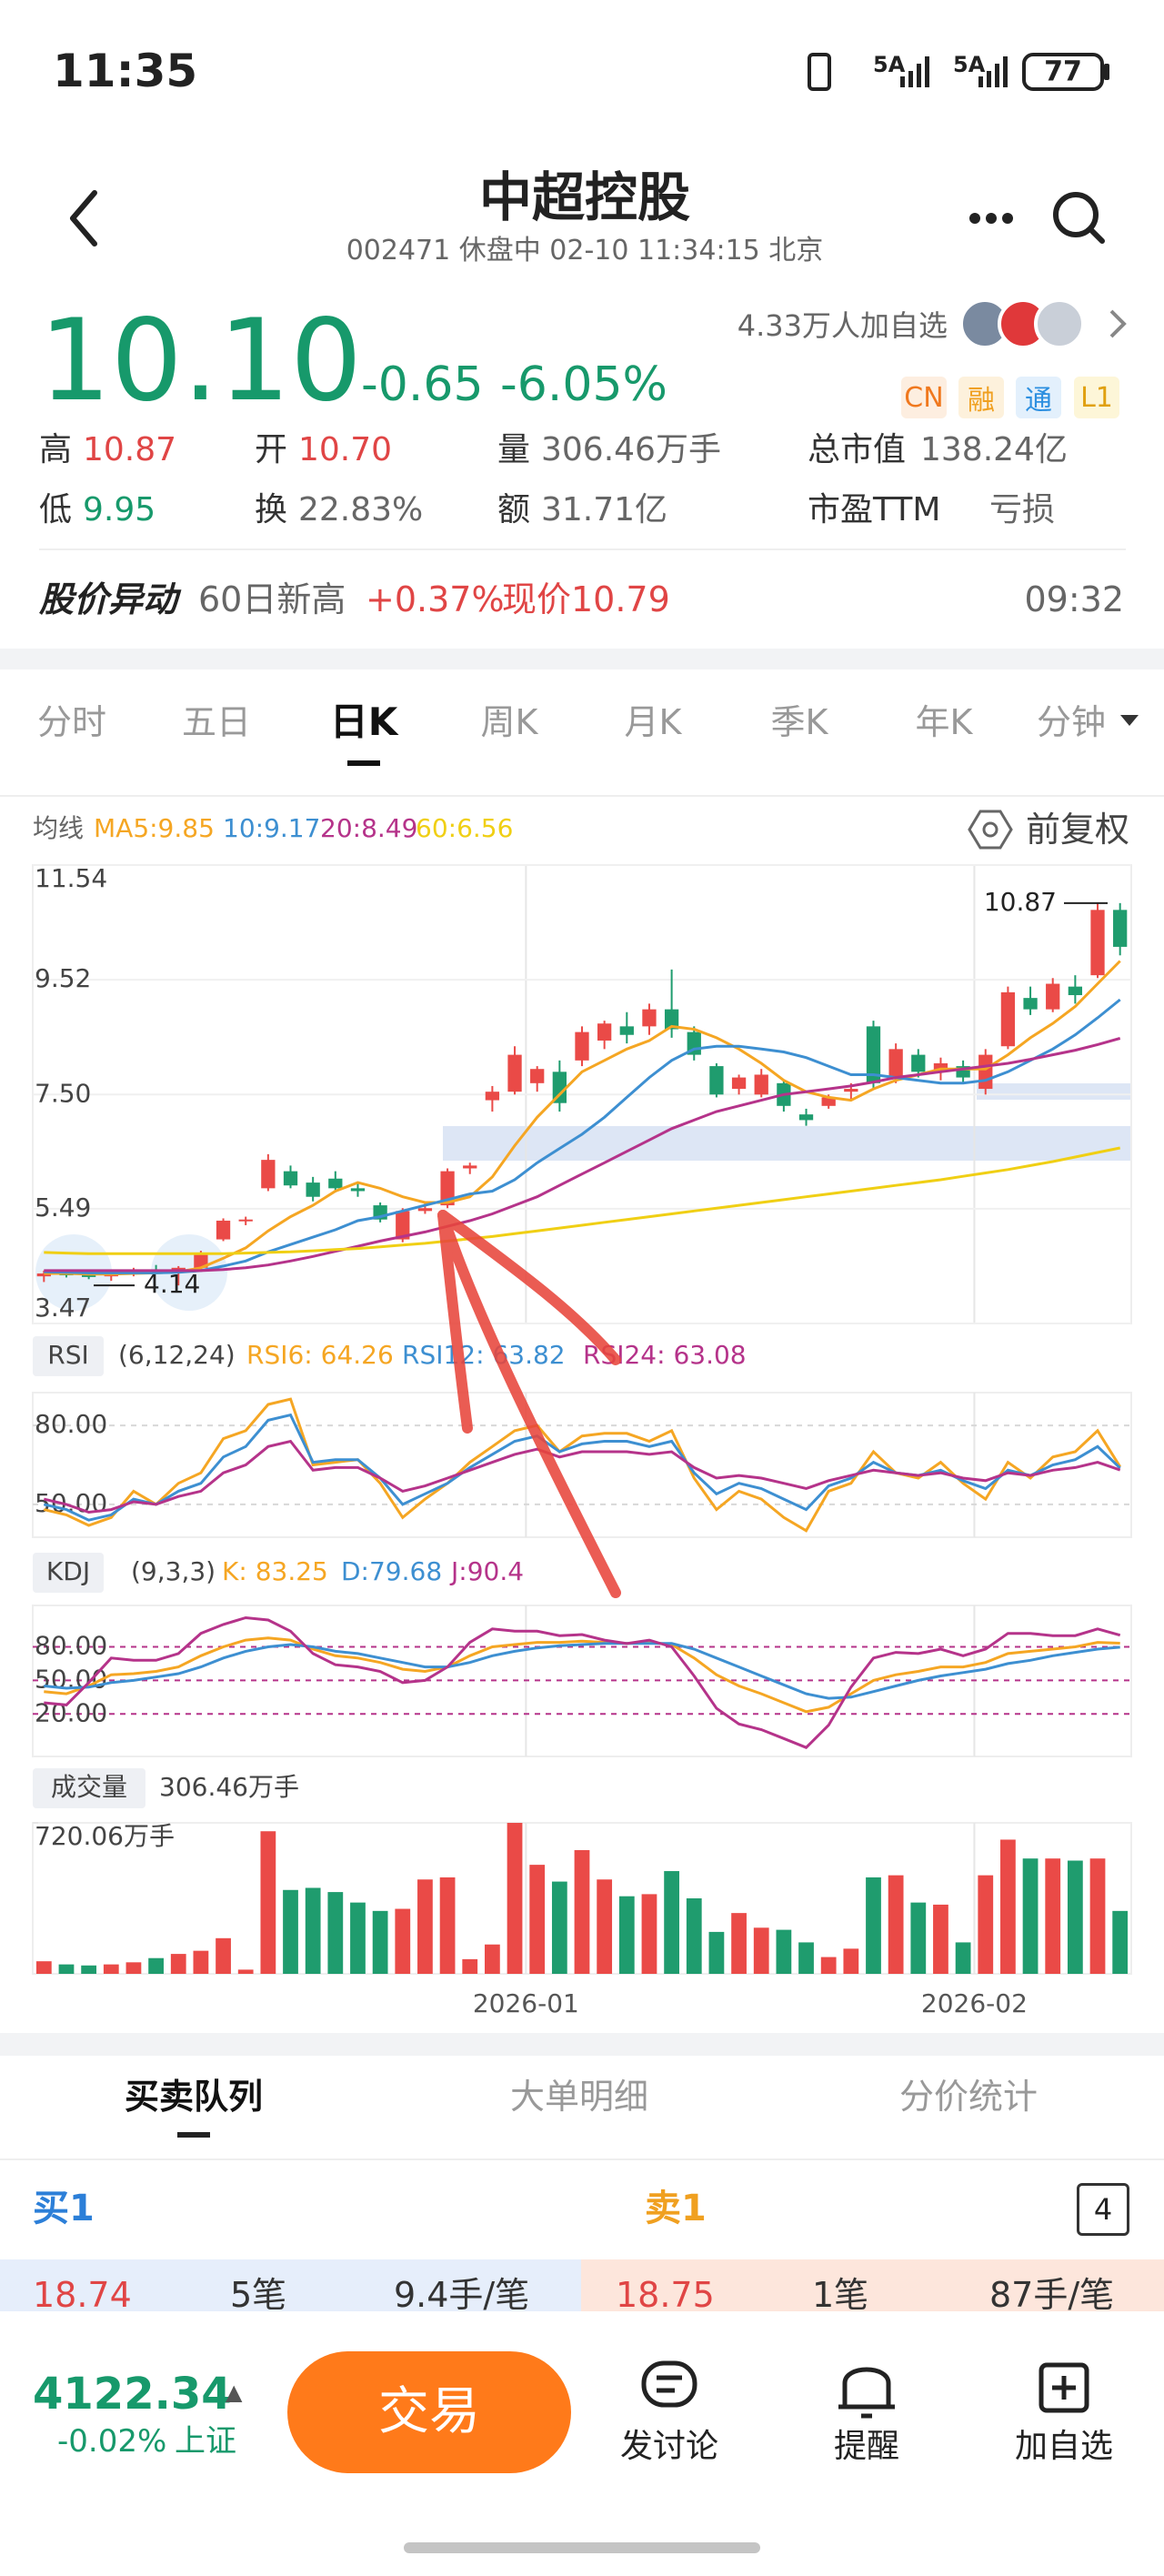 This screenshot has width=1164, height=2576. I want to click on tab: 分时, so click(72, 722).